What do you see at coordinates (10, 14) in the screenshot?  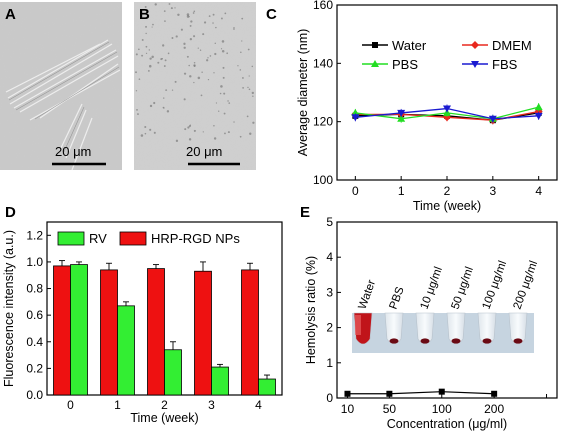 I see `panel-a-letter: A` at bounding box center [10, 14].